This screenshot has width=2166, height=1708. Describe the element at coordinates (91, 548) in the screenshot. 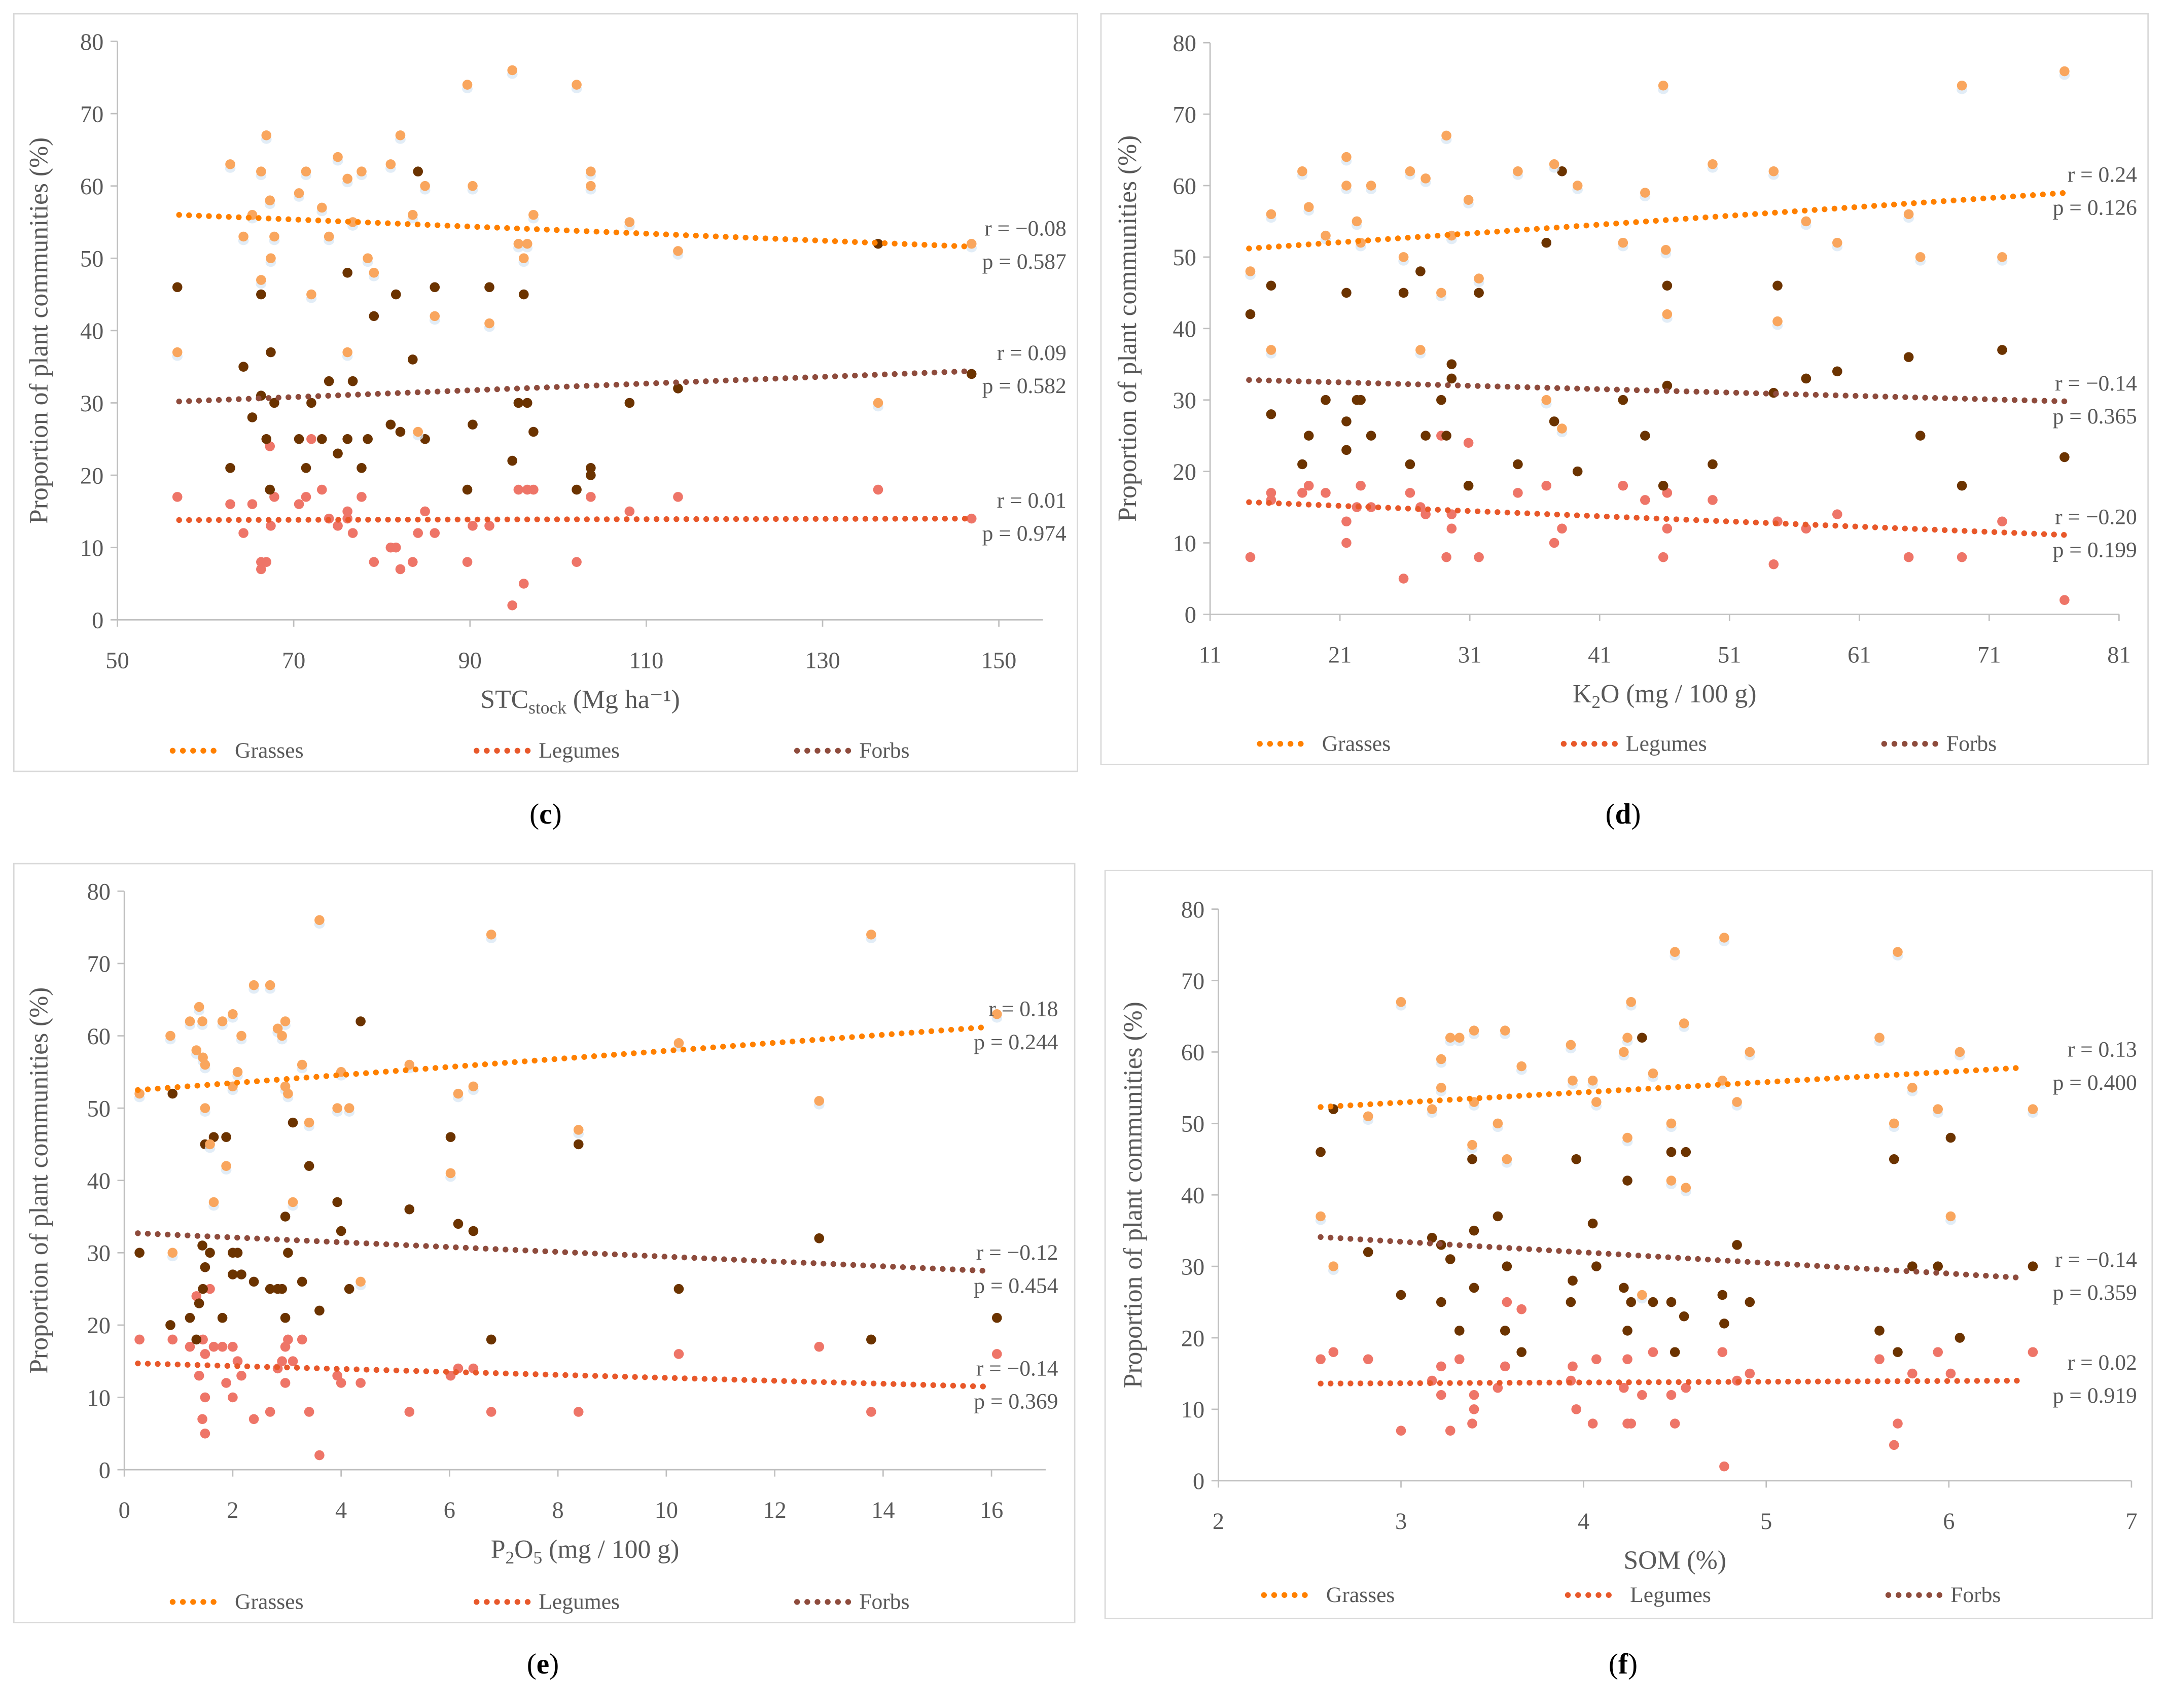

I see `y-tick-label: 10` at that location.